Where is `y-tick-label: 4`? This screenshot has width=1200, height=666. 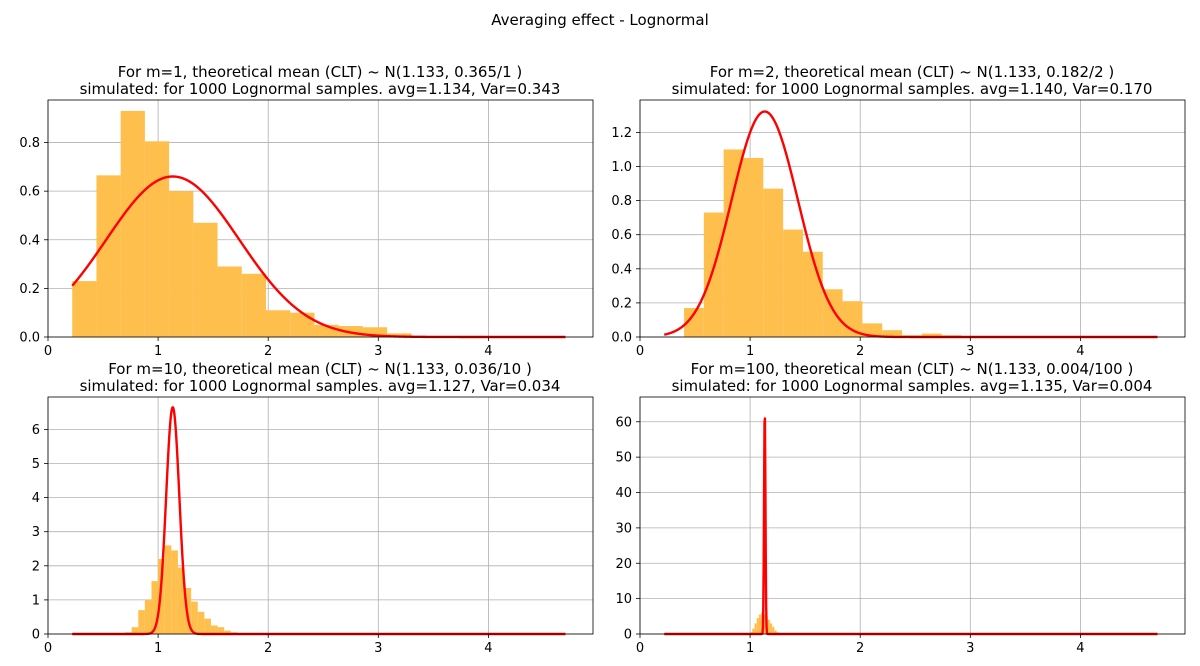
y-tick-label: 4 is located at coordinates (36, 498).